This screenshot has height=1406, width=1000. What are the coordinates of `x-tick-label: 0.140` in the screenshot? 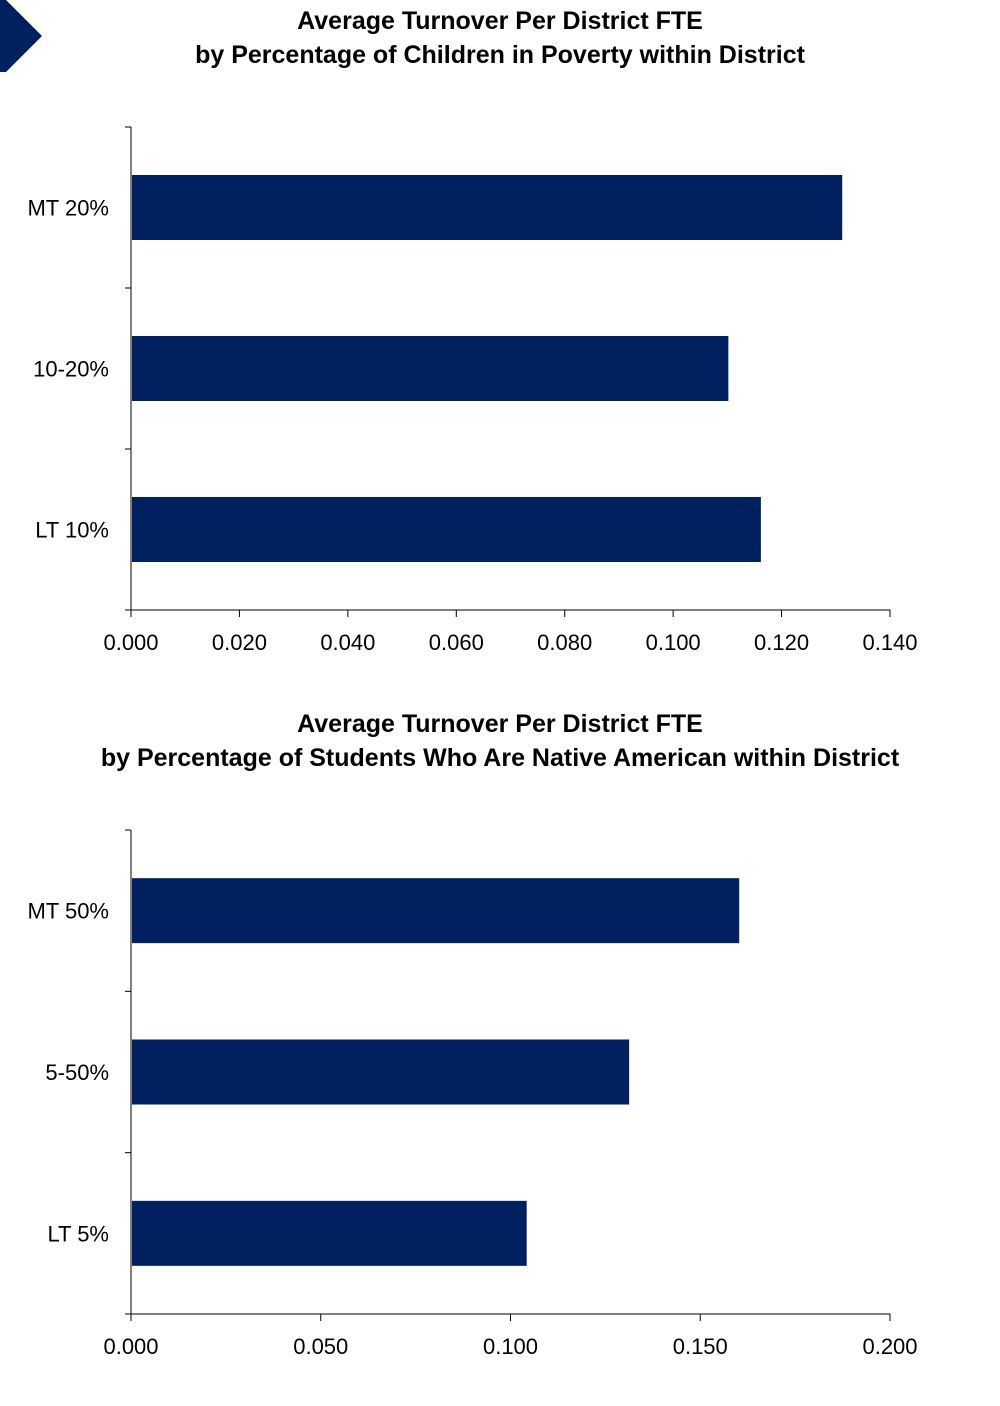 It's located at (889, 642).